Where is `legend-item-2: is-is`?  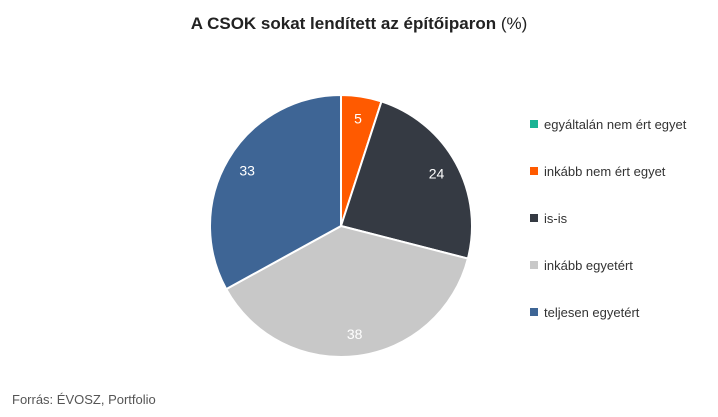
legend-item-2: is-is is located at coordinates (608, 218).